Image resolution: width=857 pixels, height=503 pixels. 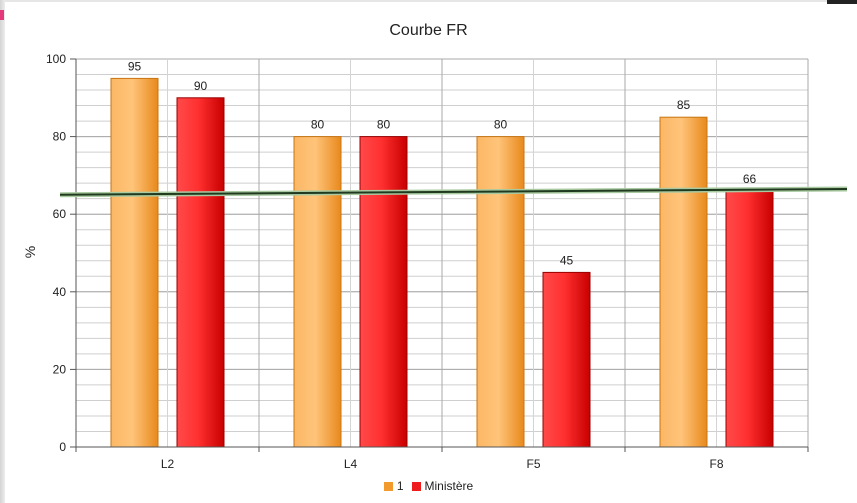 I want to click on data-label: 95, so click(x=135, y=66).